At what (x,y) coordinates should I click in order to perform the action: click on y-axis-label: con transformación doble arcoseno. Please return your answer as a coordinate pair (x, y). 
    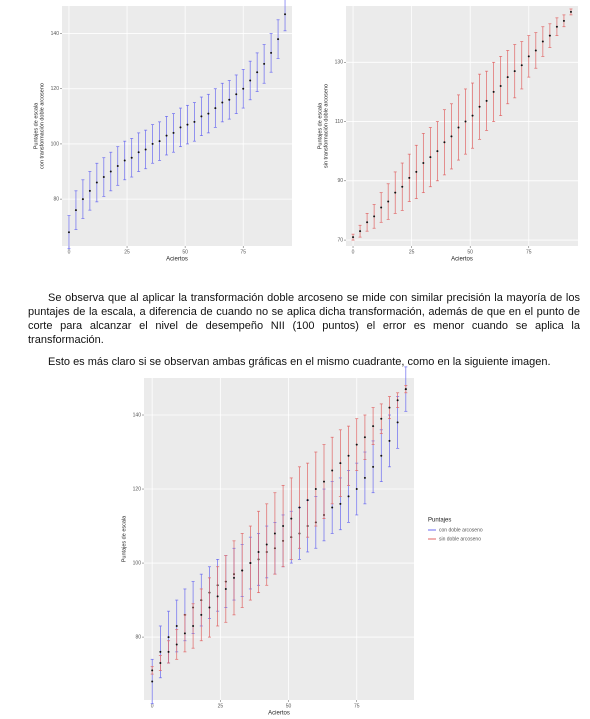
    Looking at the image, I should click on (42, 126).